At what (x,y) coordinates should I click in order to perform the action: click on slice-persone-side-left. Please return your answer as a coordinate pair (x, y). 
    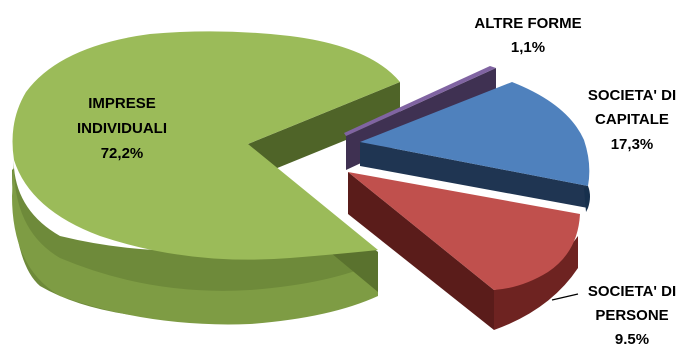
    Looking at the image, I should click on (421, 251).